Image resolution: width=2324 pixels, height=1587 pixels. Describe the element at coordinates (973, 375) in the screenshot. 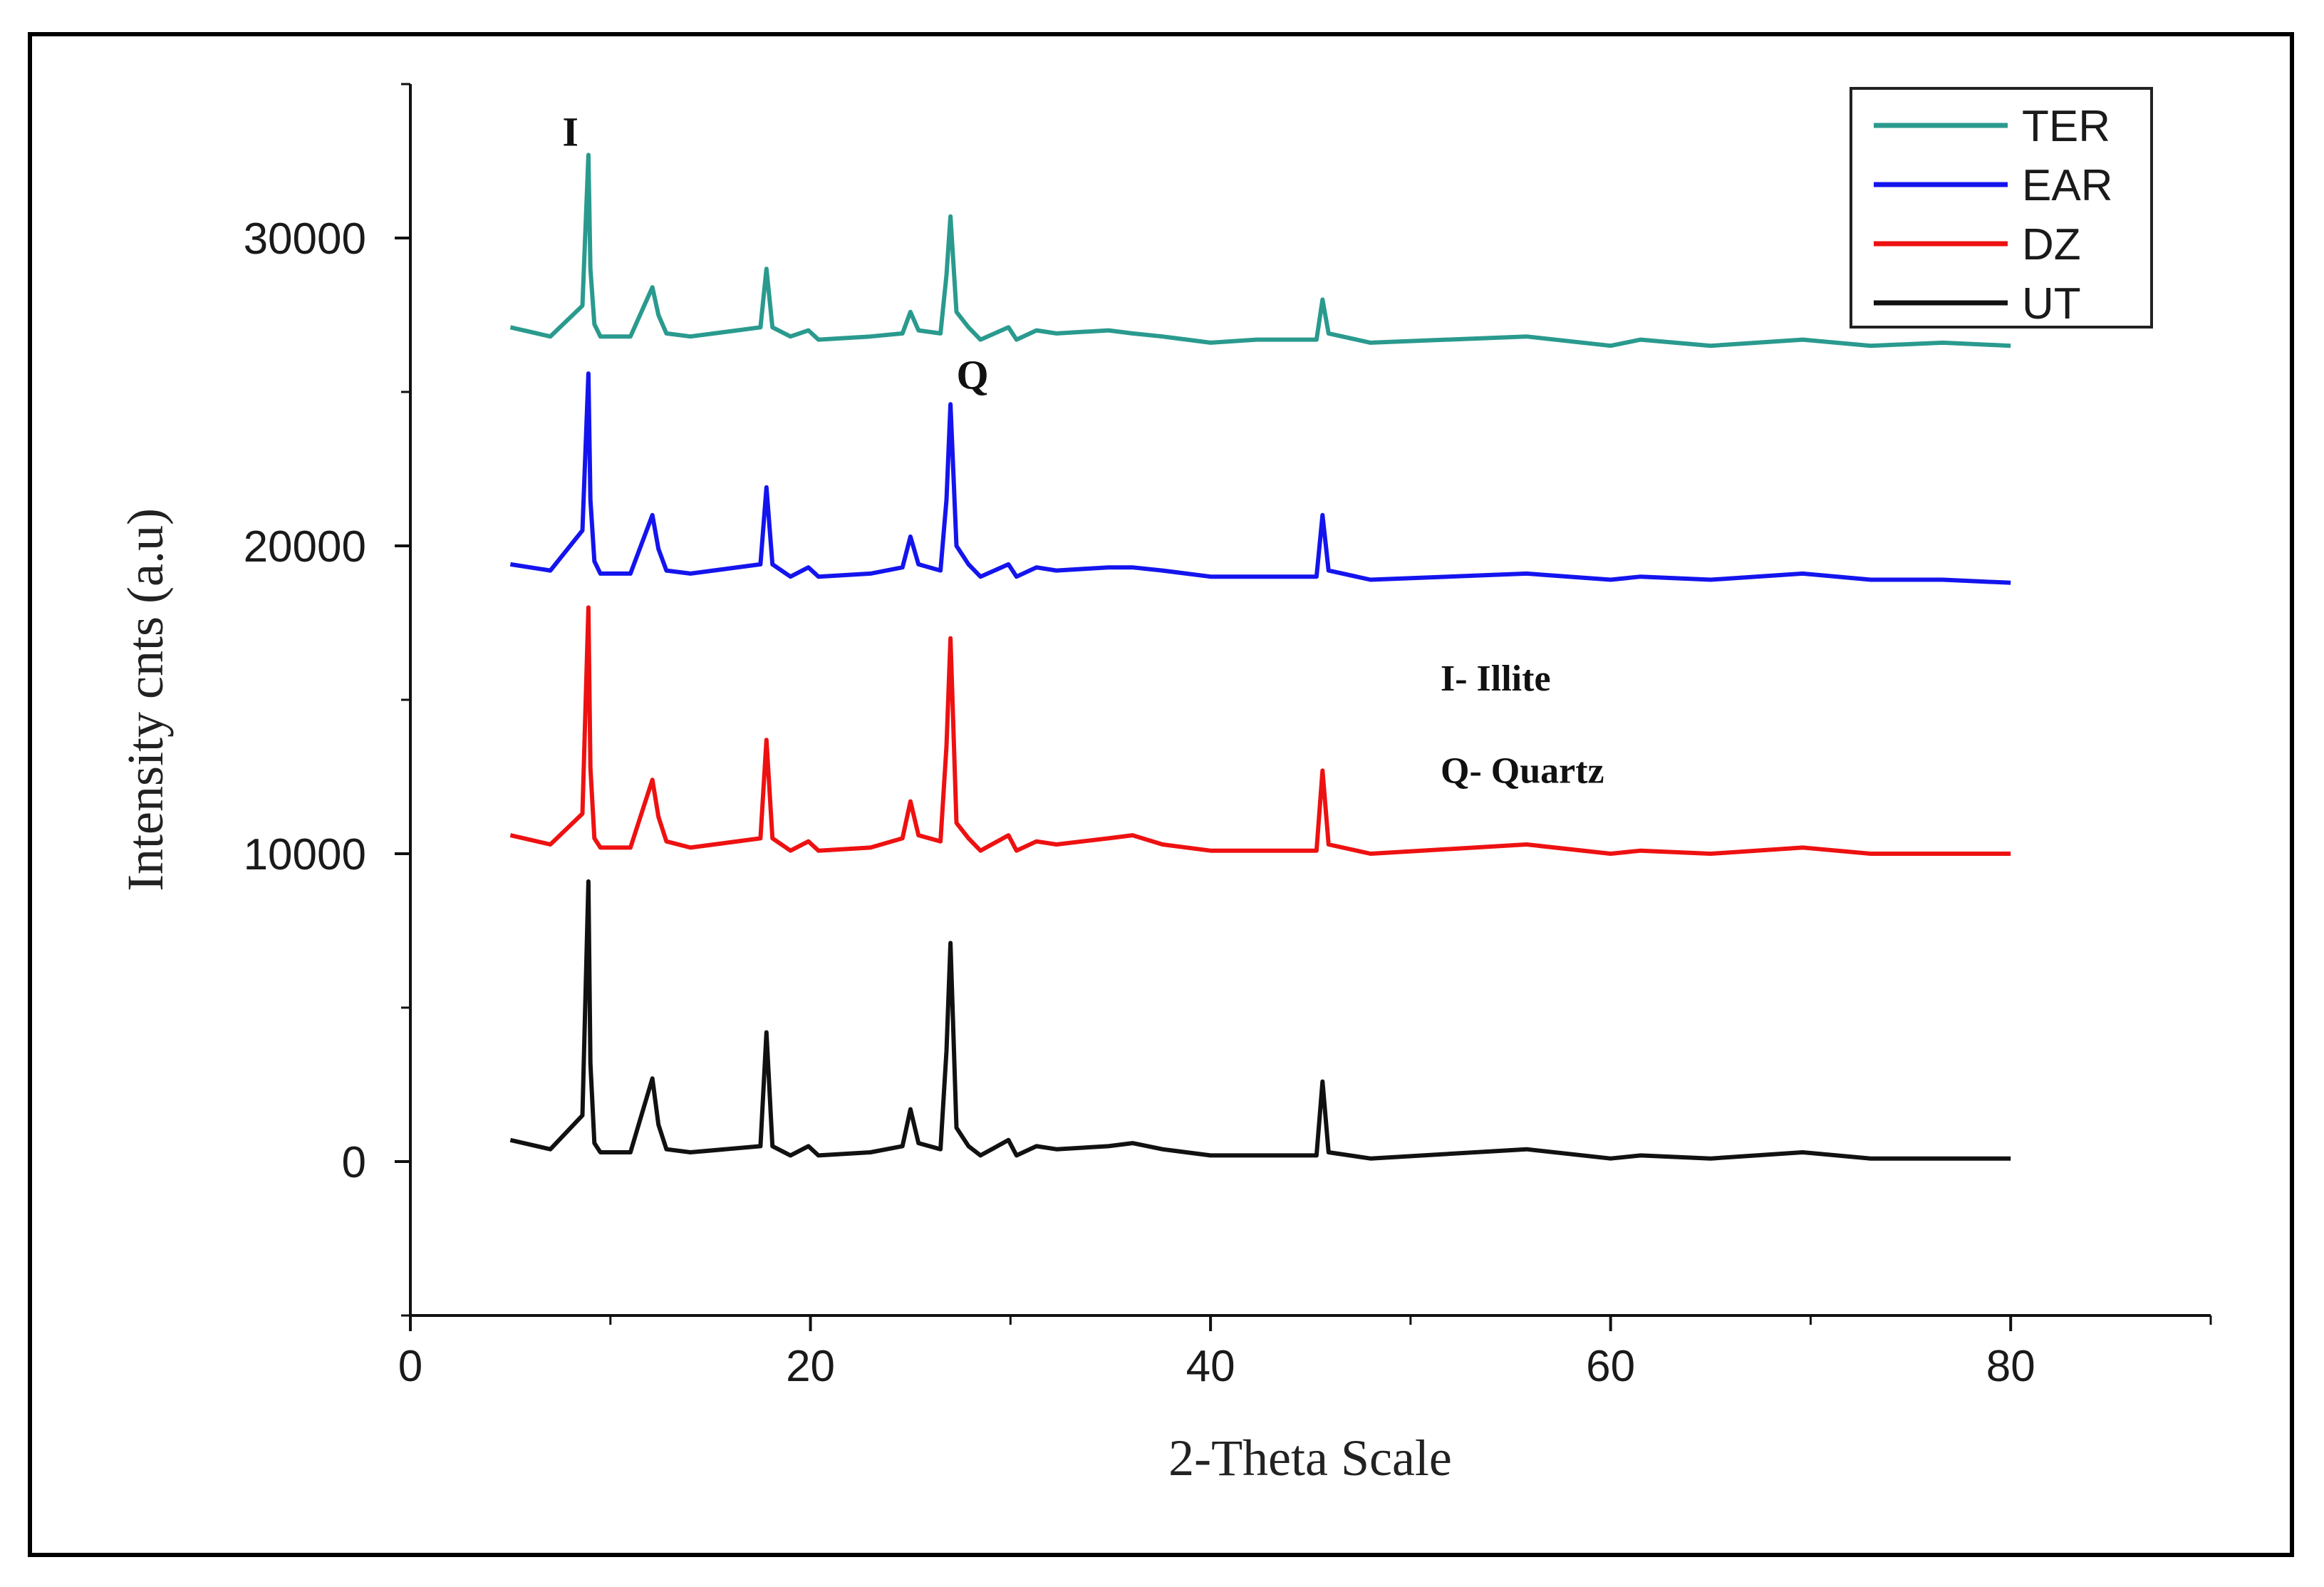

I see `annotation-label: Q` at that location.